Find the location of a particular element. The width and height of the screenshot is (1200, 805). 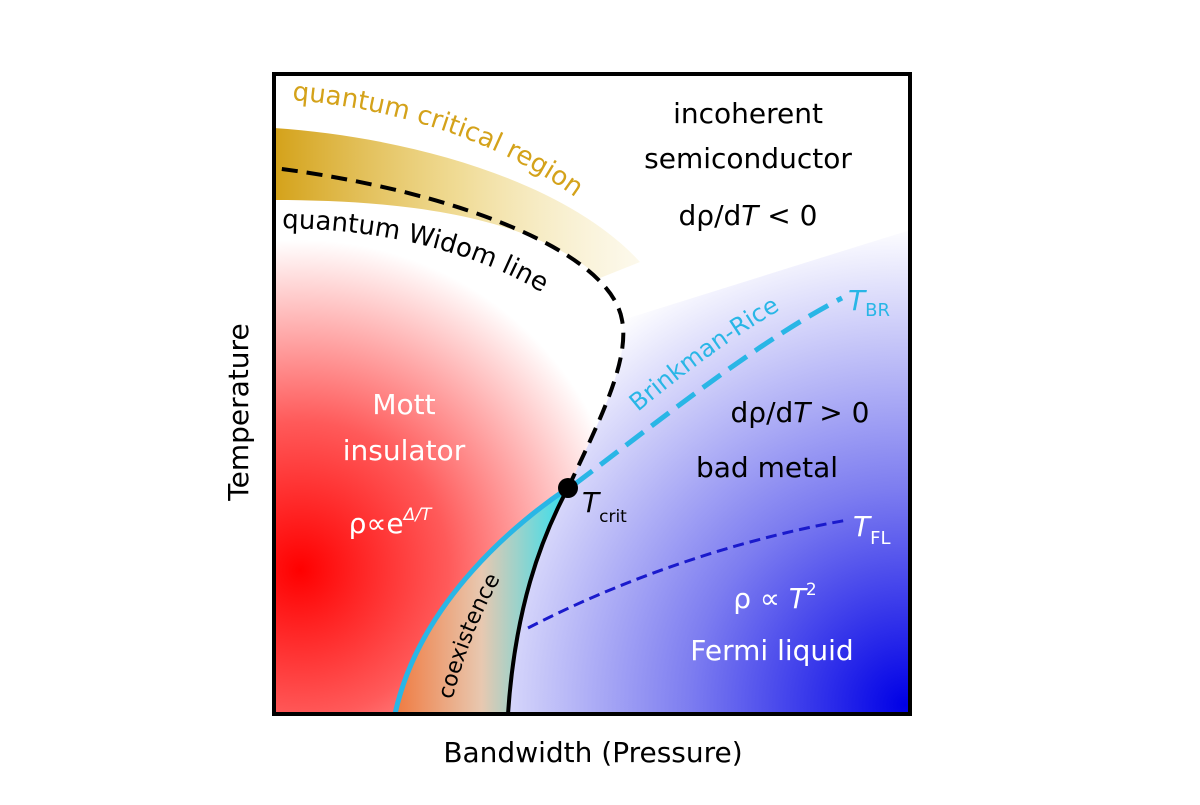

insulator-label: insulator is located at coordinates (404, 450).